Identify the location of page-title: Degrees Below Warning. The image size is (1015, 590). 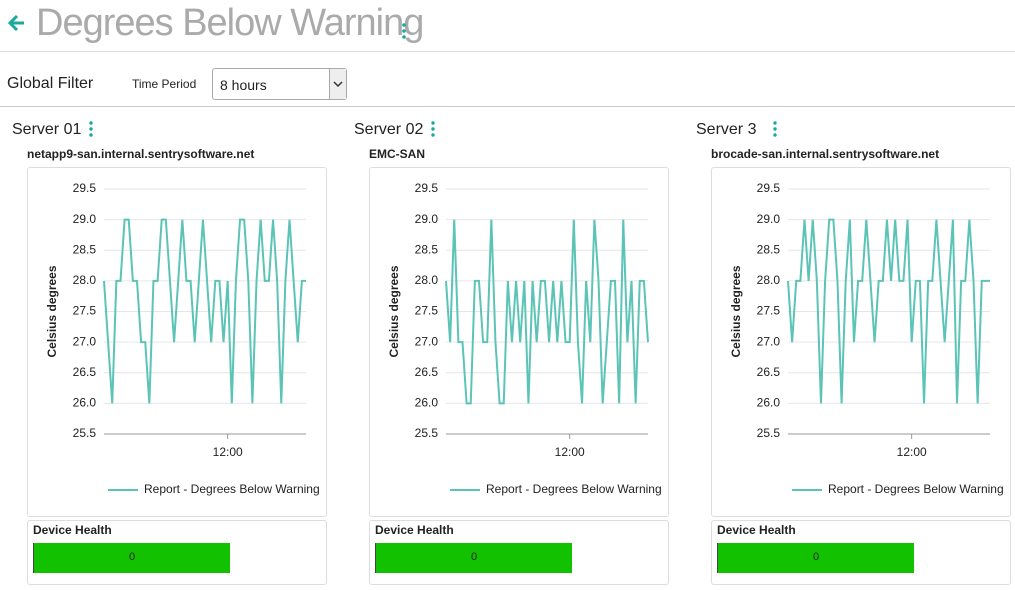
(230, 23).